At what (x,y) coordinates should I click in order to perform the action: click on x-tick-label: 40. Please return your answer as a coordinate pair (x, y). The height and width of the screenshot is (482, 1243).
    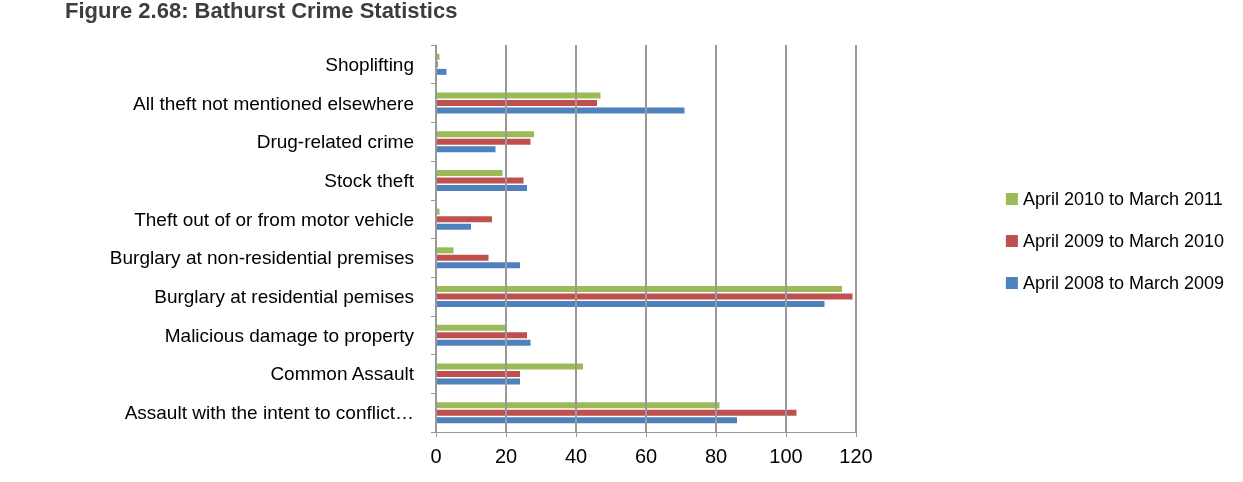
    Looking at the image, I should click on (576, 456).